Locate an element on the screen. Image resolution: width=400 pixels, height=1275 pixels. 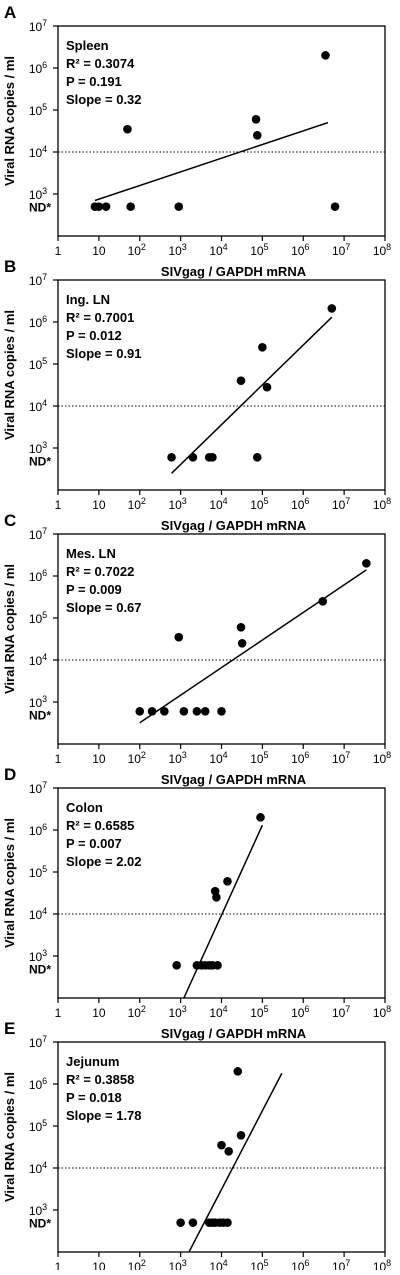
stat-line: P = 0.191 is located at coordinates (94, 81).